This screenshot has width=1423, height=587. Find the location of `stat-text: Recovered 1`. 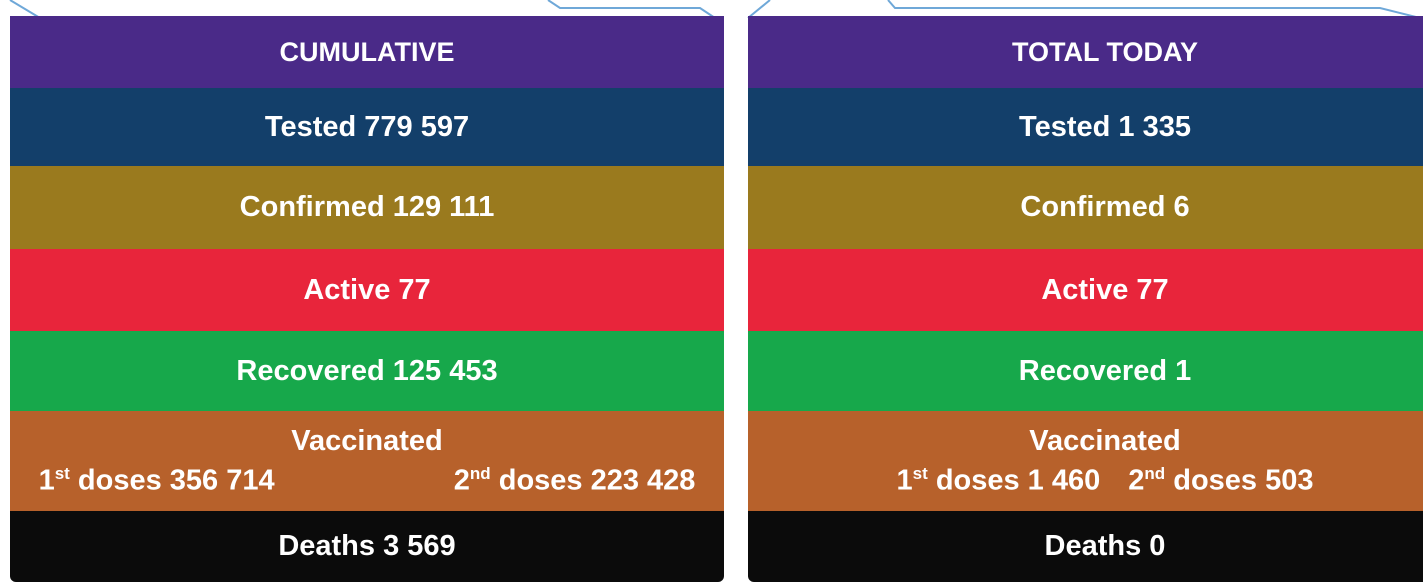

stat-text: Recovered 1 is located at coordinates (1105, 370).